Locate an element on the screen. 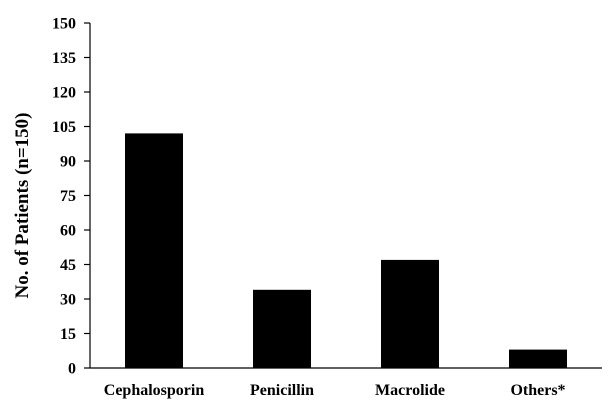 Image resolution: width=614 pixels, height=407 pixels. bar-macrolide is located at coordinates (410, 313).